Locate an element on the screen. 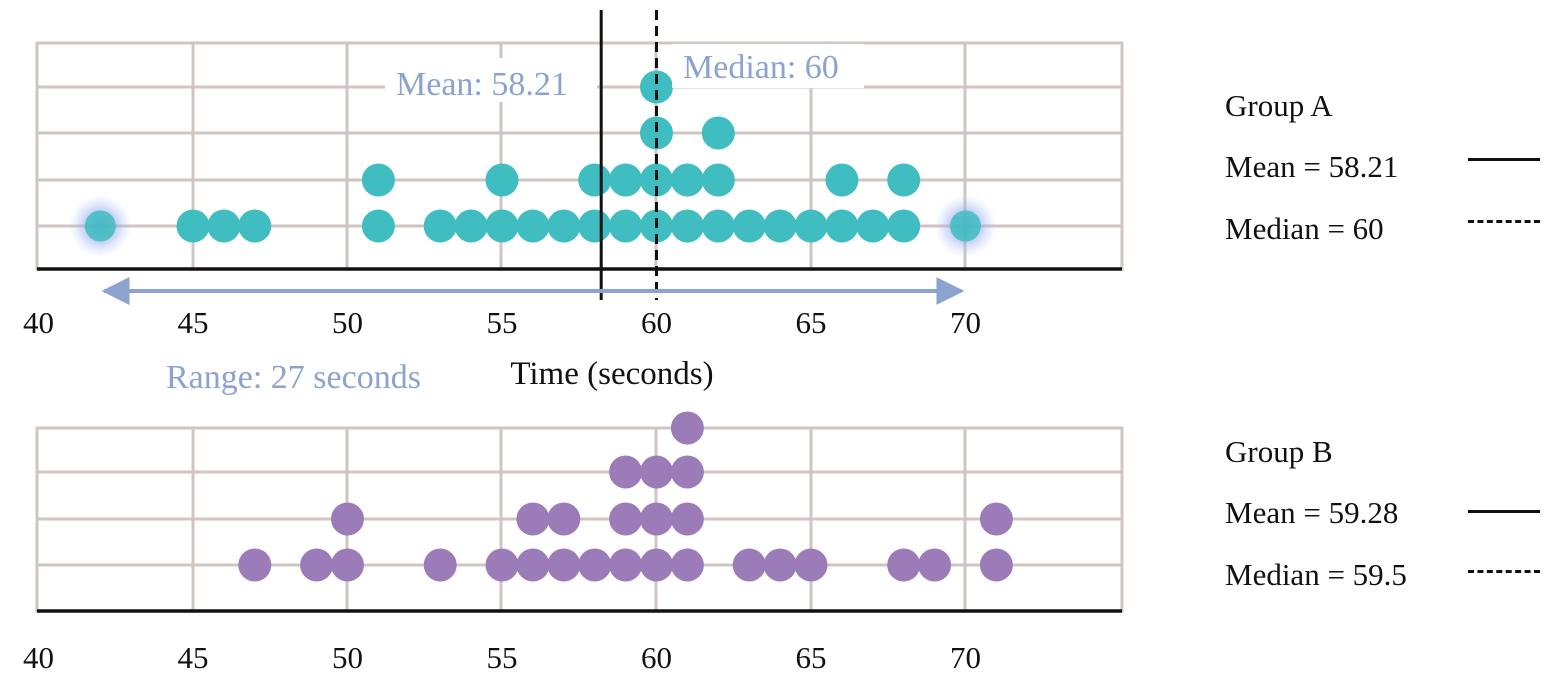 The image size is (1547, 688). group-a-tick-label-45: 45 is located at coordinates (193, 322).